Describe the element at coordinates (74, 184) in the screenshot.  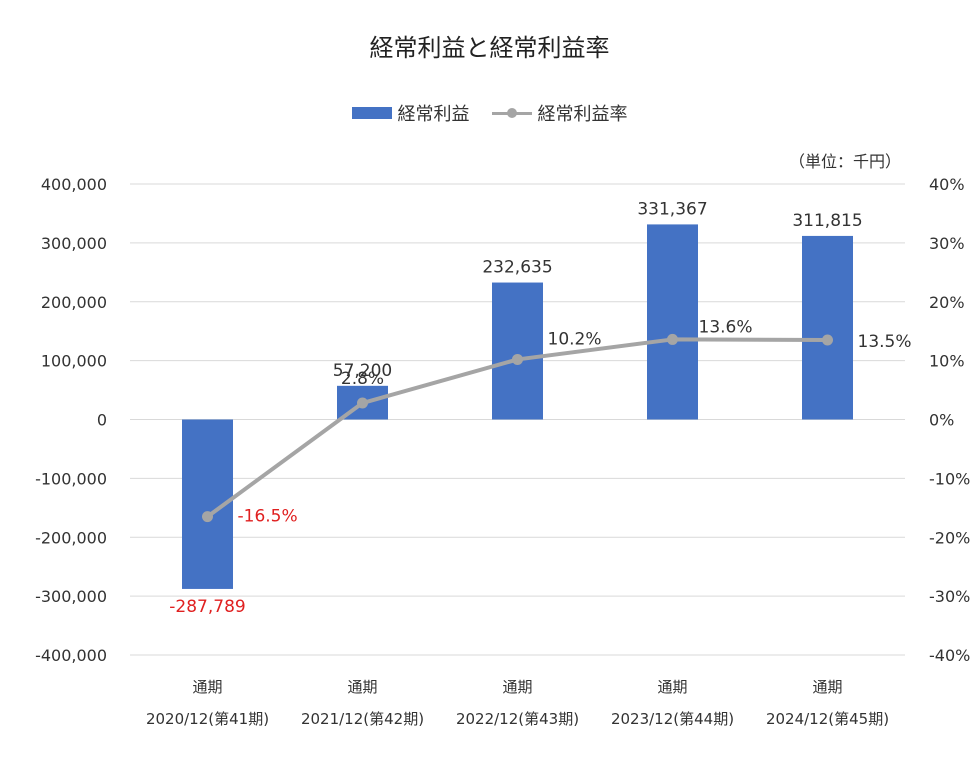
I see `left-tick-label: 400,000` at that location.